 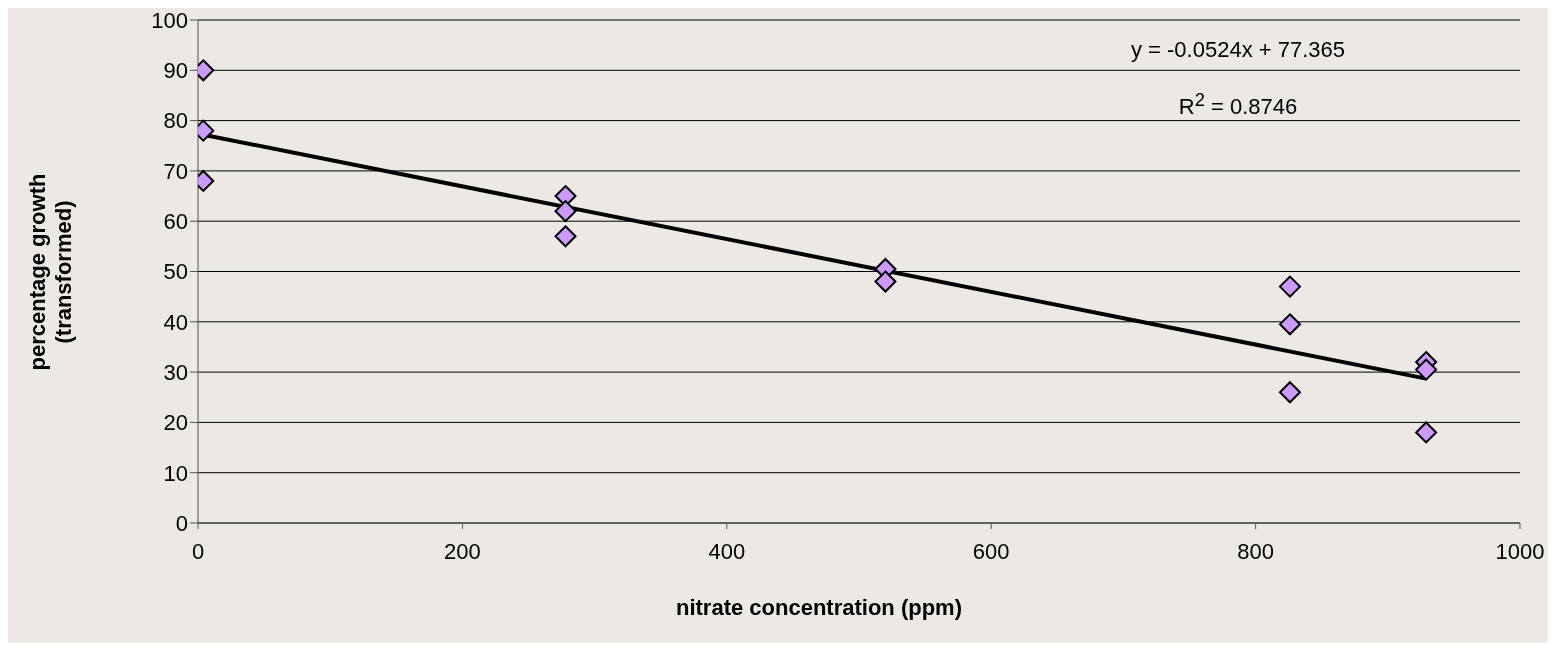 What do you see at coordinates (175, 71) in the screenshot?
I see `y-tick-label: 90` at bounding box center [175, 71].